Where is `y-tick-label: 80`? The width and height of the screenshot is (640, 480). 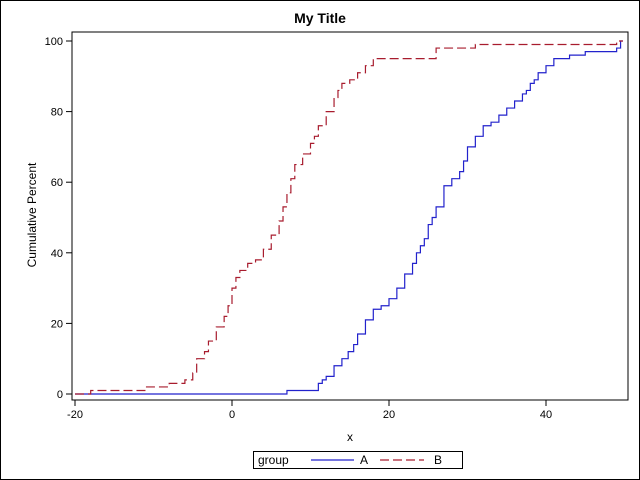
y-tick-label: 80 is located at coordinates (57, 113).